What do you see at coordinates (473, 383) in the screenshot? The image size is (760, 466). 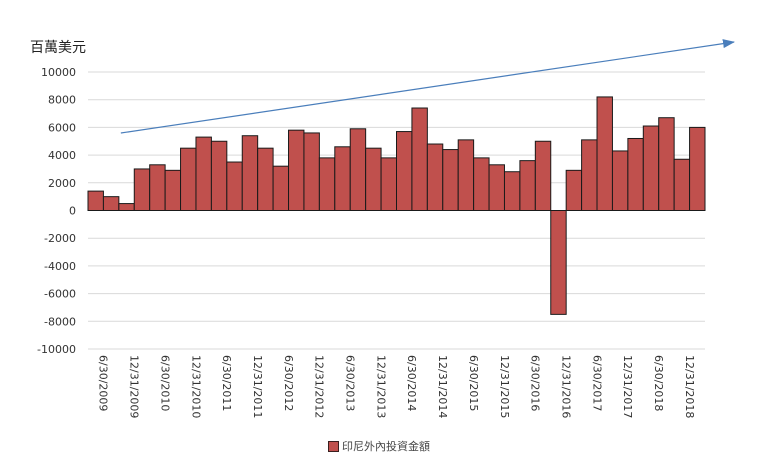 I see `x-tick-label: 6/30/2015` at bounding box center [473, 383].